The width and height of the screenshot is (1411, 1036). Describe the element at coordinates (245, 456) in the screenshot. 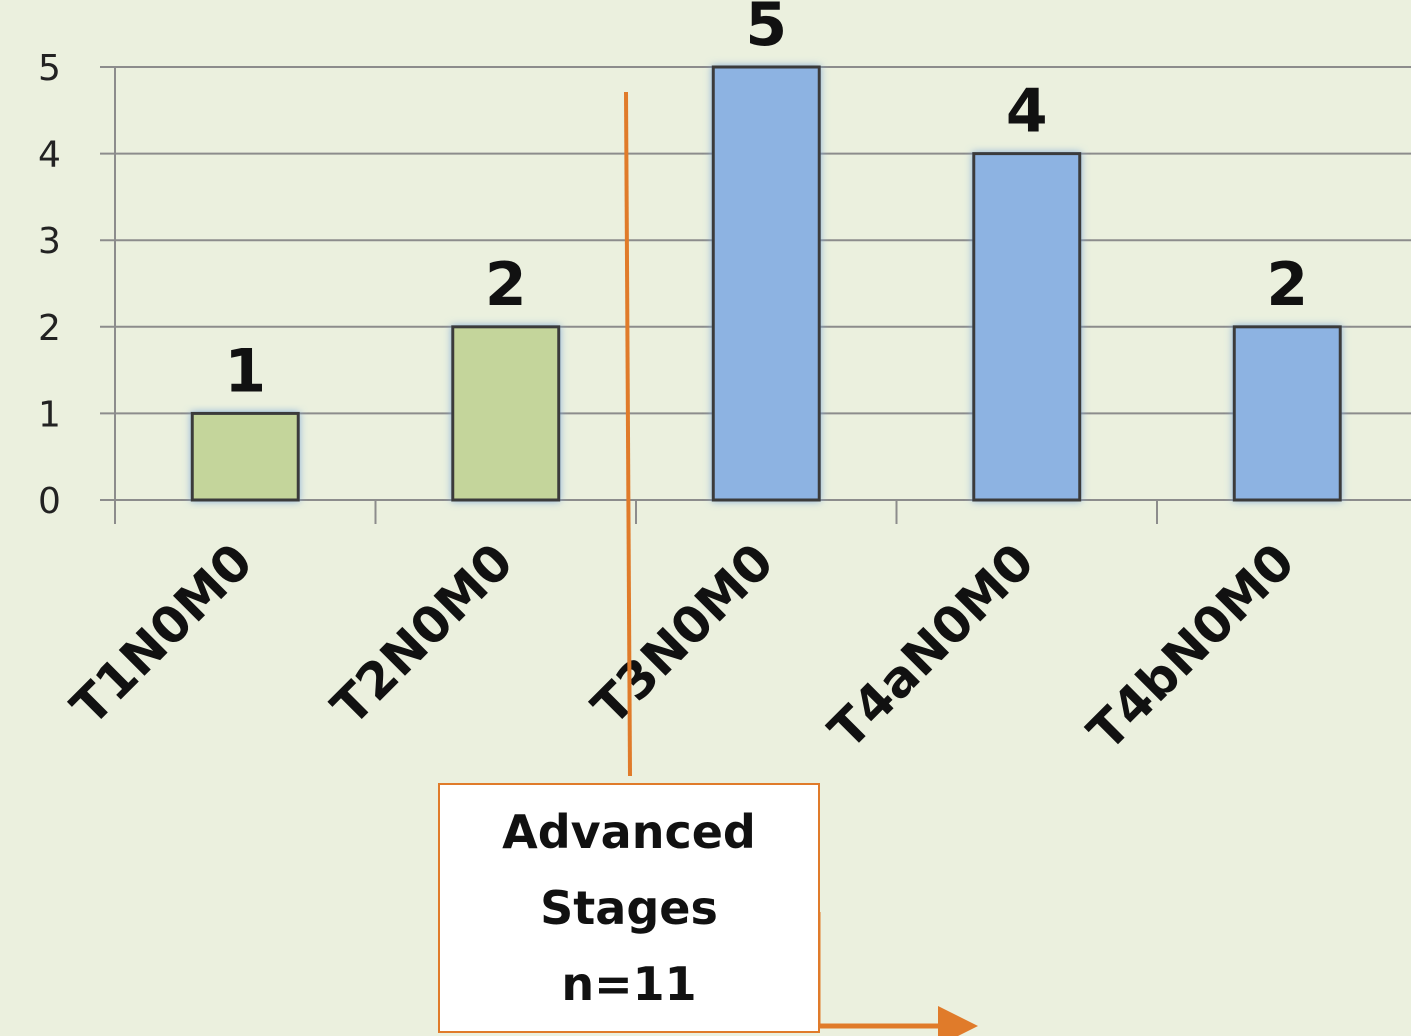

I see `bar-t1n0m0` at that location.